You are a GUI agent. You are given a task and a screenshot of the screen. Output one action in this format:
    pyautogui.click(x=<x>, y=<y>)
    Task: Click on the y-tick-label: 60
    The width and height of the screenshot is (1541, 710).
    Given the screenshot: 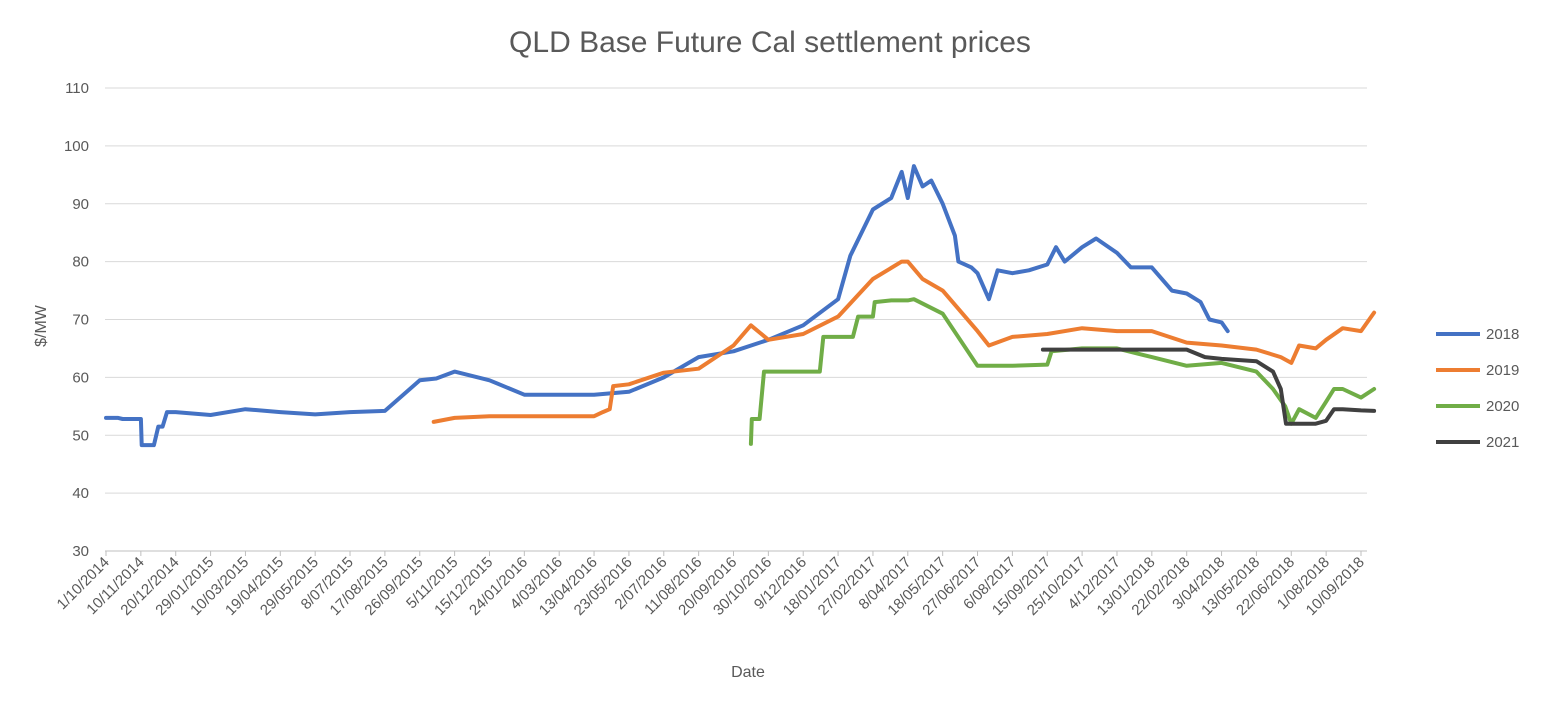 What is the action you would take?
    pyautogui.click(x=80, y=377)
    